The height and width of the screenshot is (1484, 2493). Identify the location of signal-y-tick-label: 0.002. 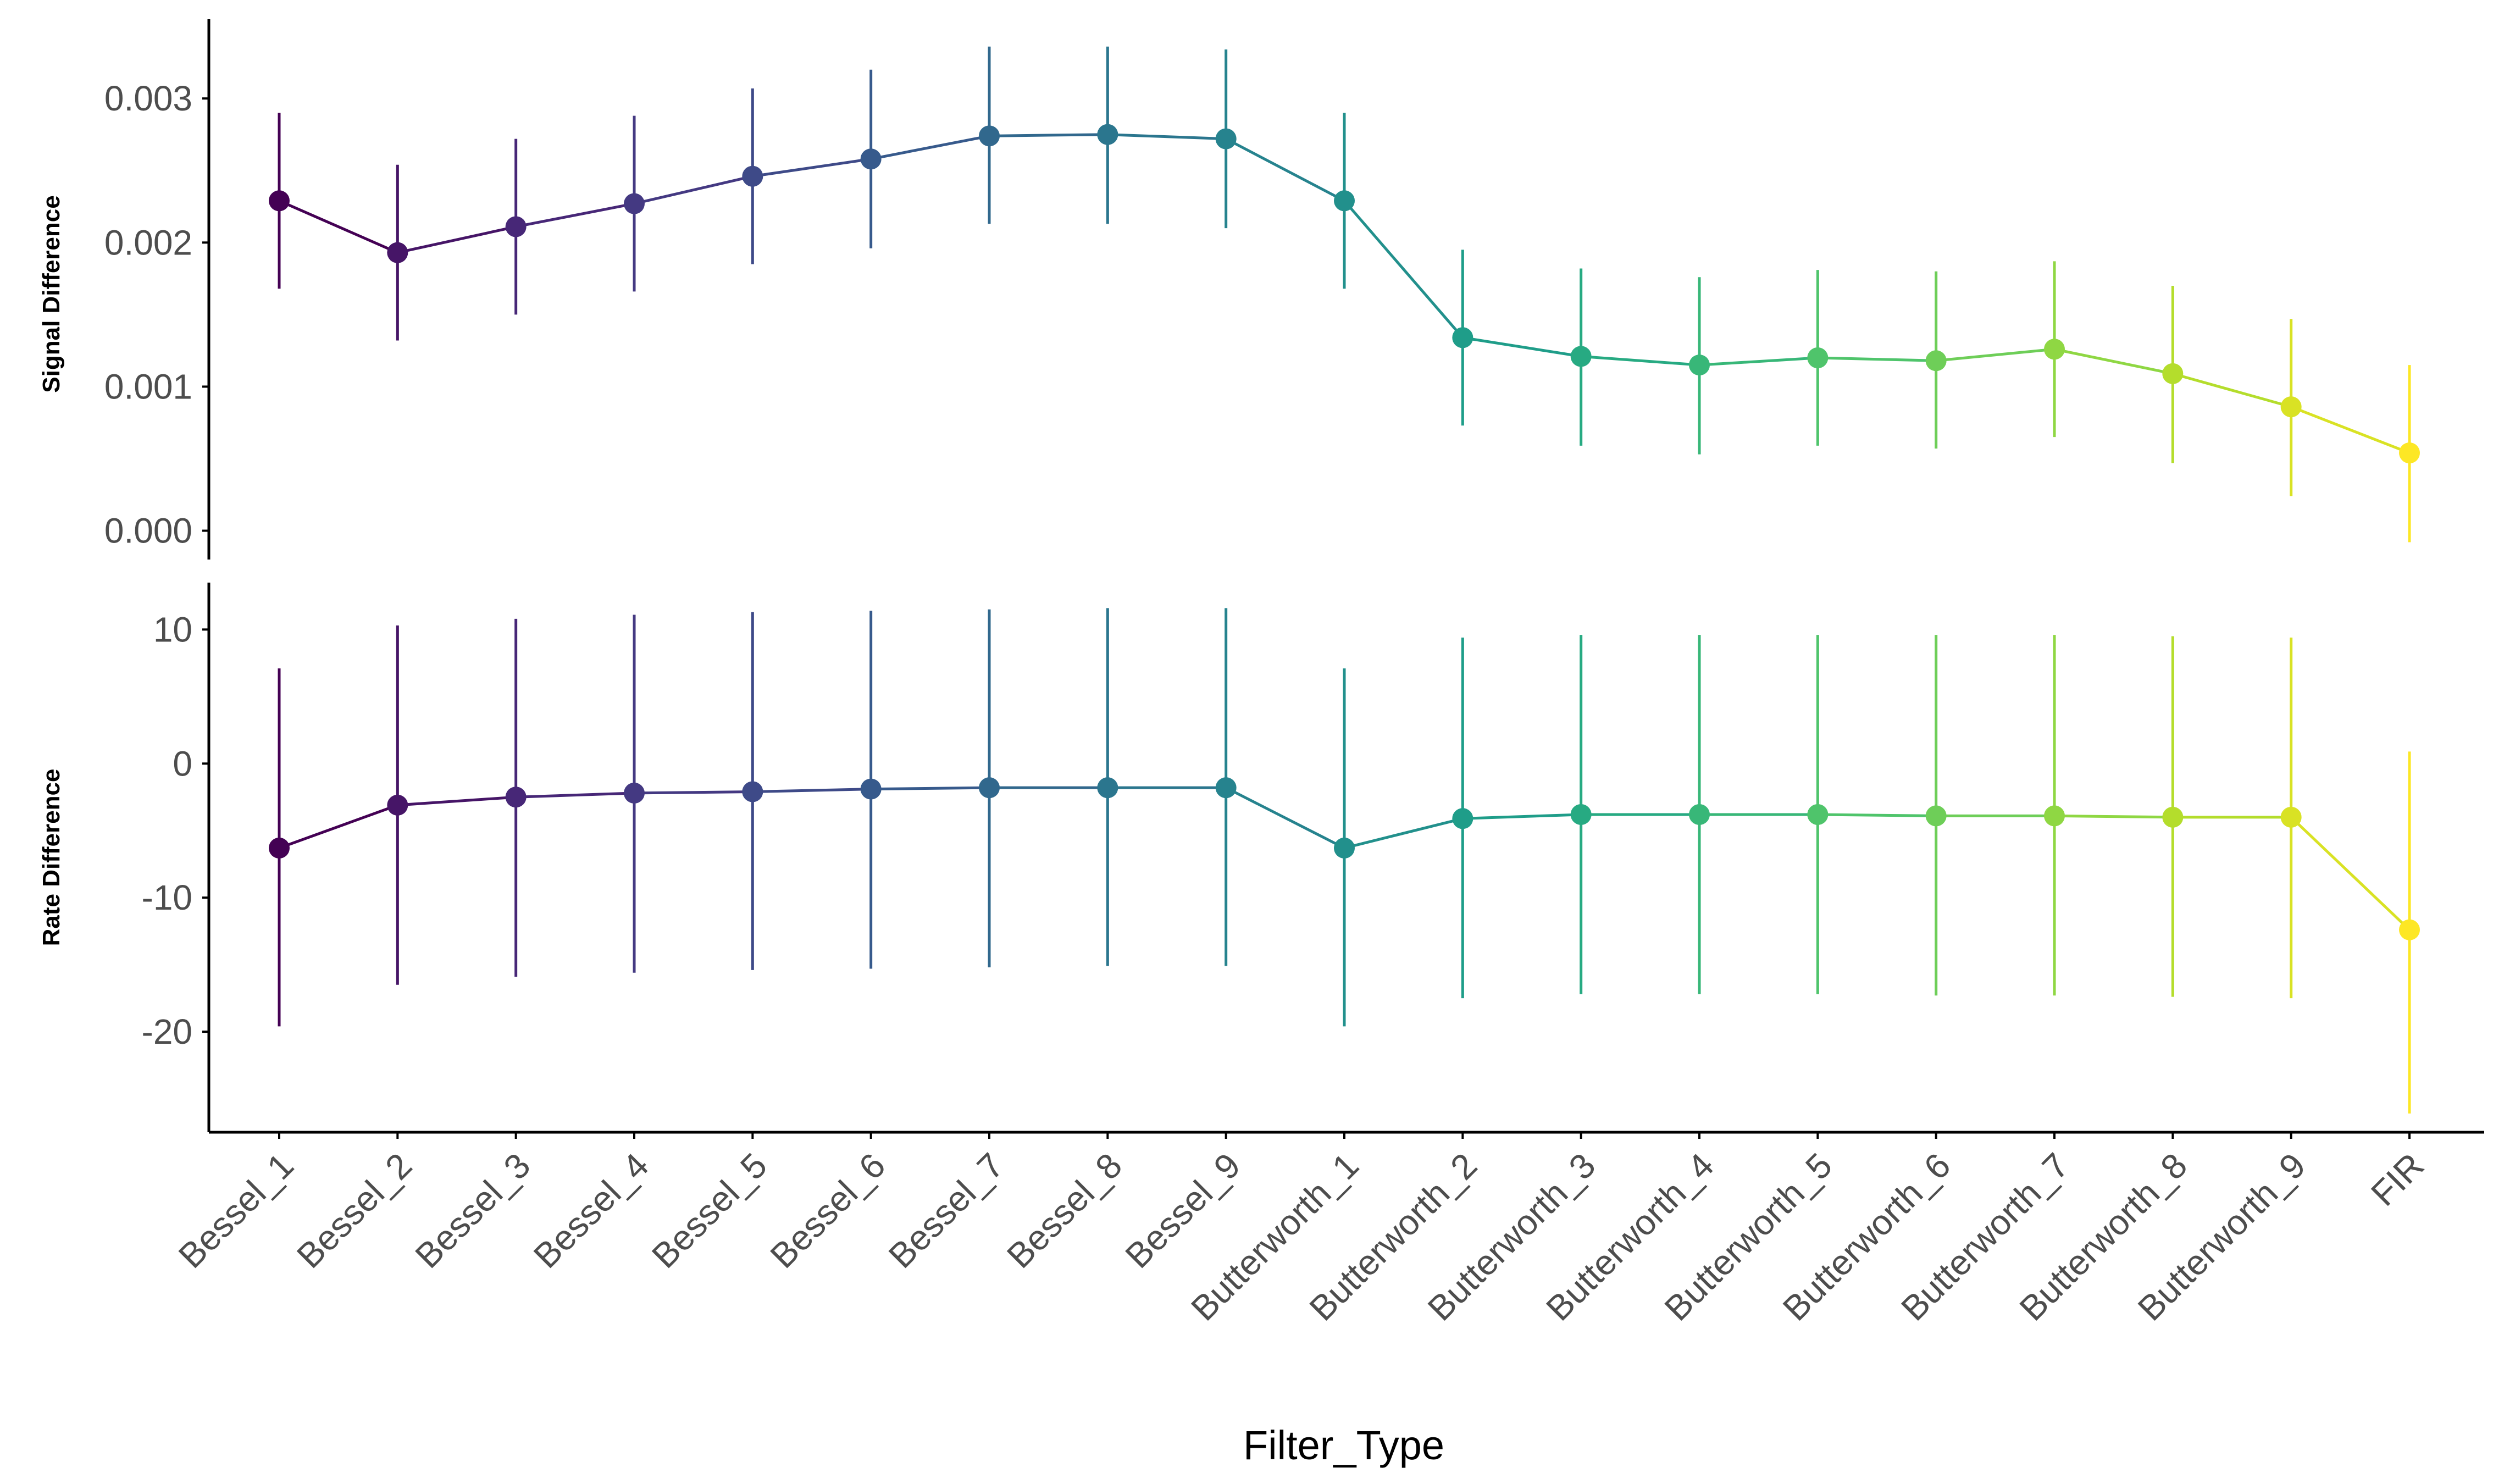
(148, 242).